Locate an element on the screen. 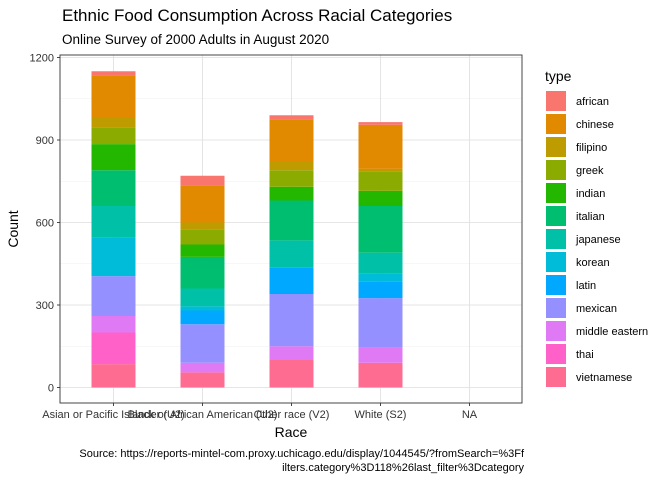  bar-segment-thai is located at coordinates (113, 348).